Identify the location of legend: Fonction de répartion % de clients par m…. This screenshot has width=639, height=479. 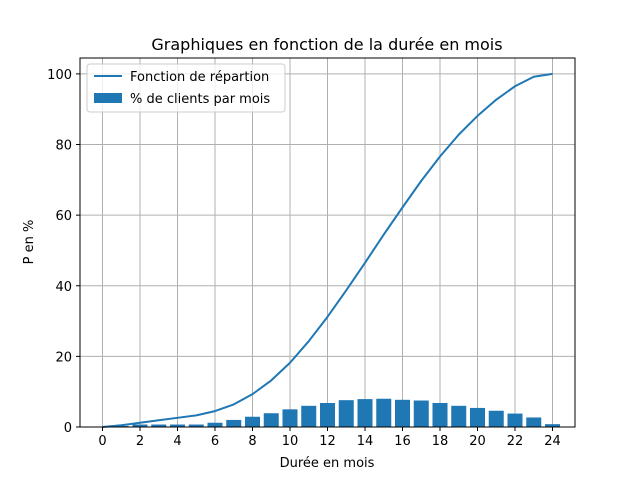
(186, 88).